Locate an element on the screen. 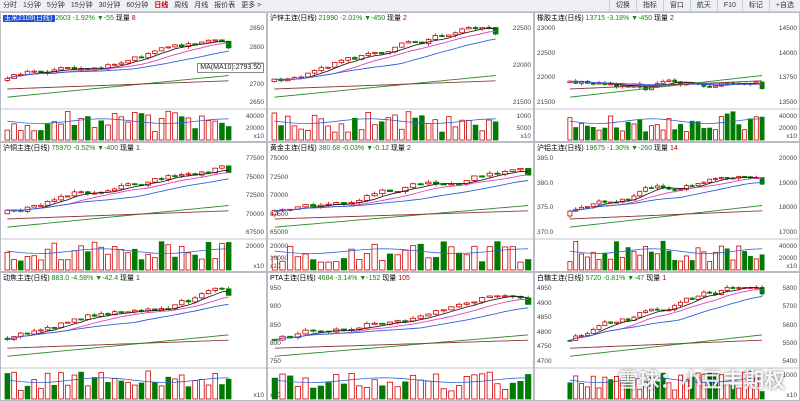 This screenshot has width=800, height=401. toolbar-button-1: 指标 is located at coordinates (649, 5).